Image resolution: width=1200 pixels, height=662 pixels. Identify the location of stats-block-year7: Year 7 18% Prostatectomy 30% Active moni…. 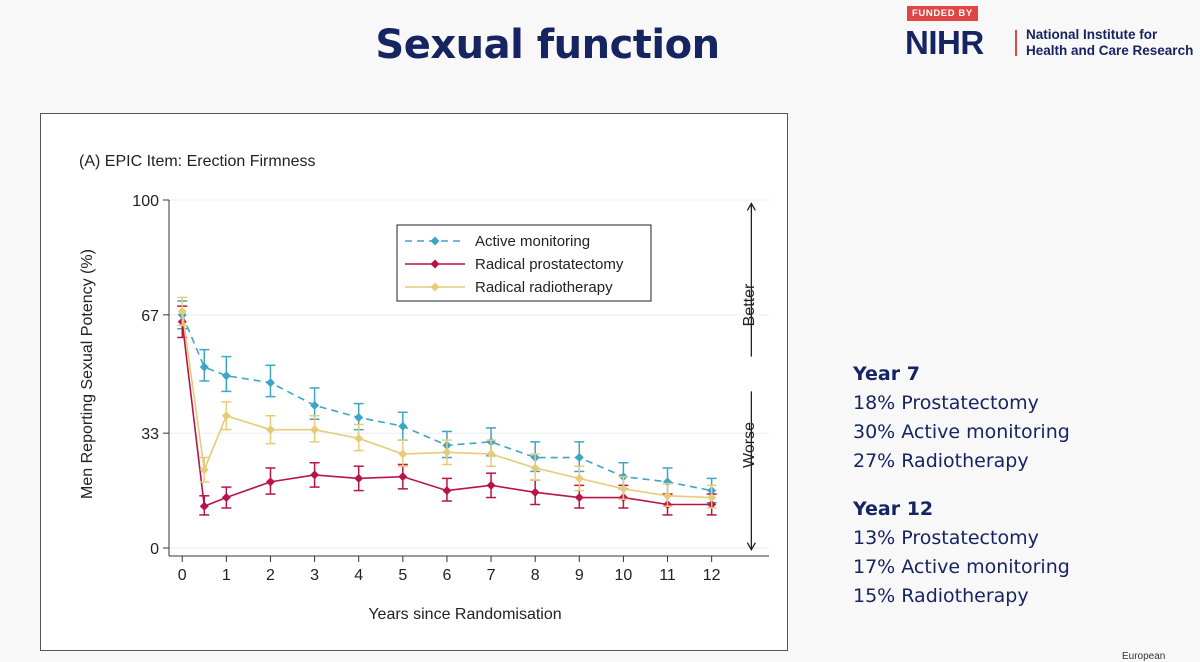
(961, 418).